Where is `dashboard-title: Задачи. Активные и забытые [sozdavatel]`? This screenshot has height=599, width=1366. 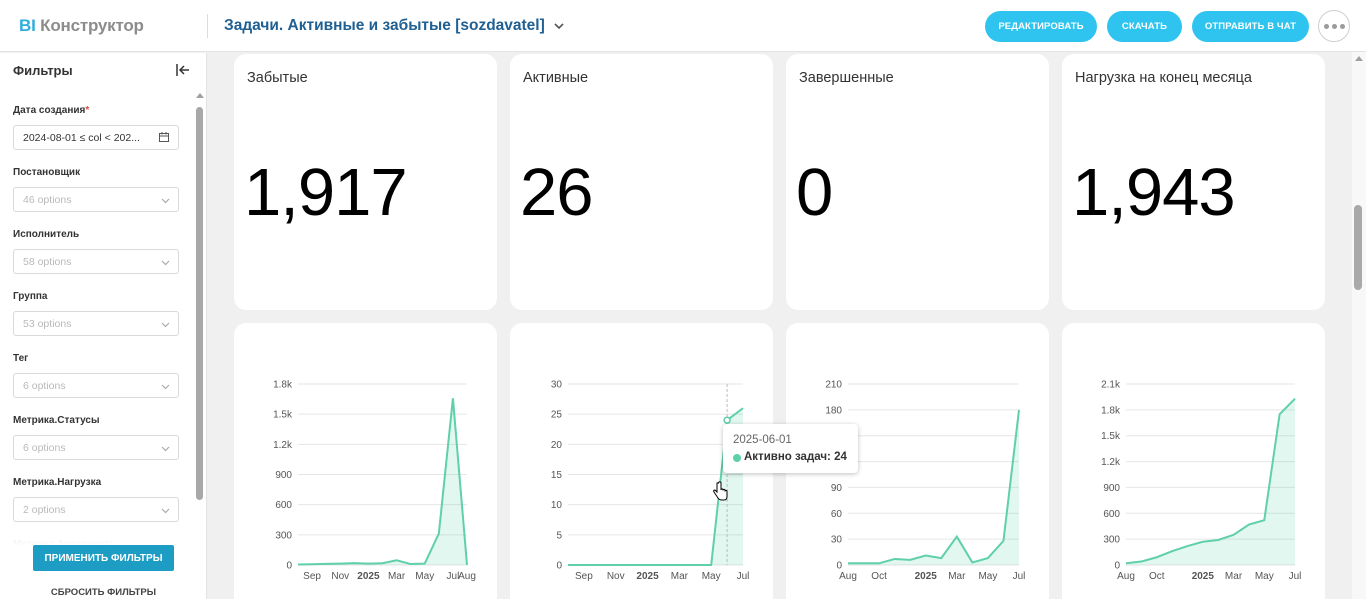
dashboard-title: Задачи. Активные и забытые [sozdavatel] is located at coordinates (384, 25).